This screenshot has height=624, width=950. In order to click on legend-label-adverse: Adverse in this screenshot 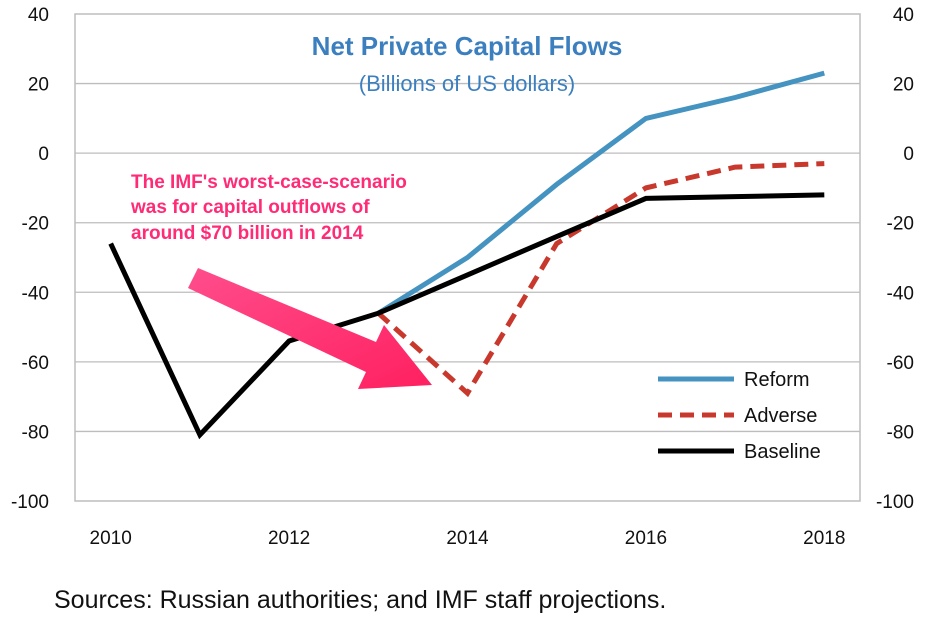, I will do `click(780, 416)`.